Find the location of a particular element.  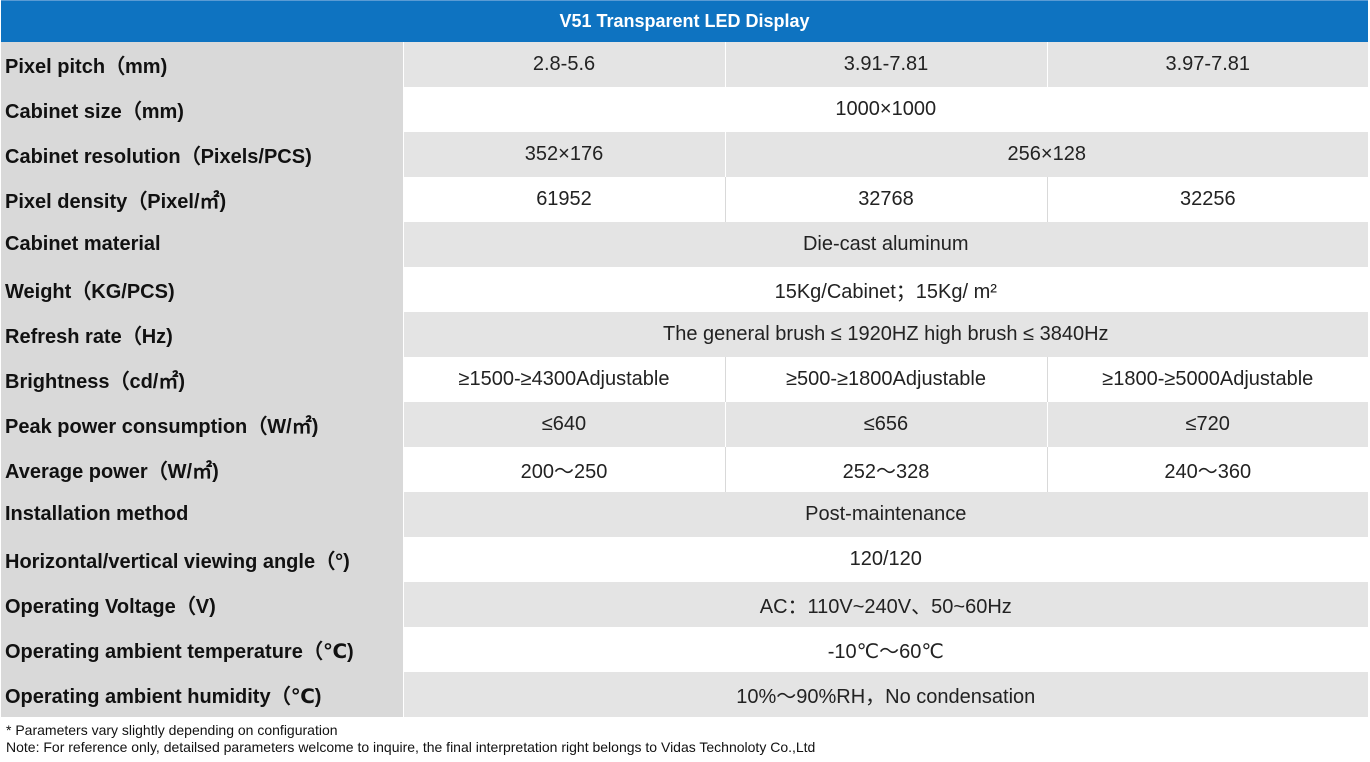

cell-value: 3.97-7.81 is located at coordinates (1207, 64).